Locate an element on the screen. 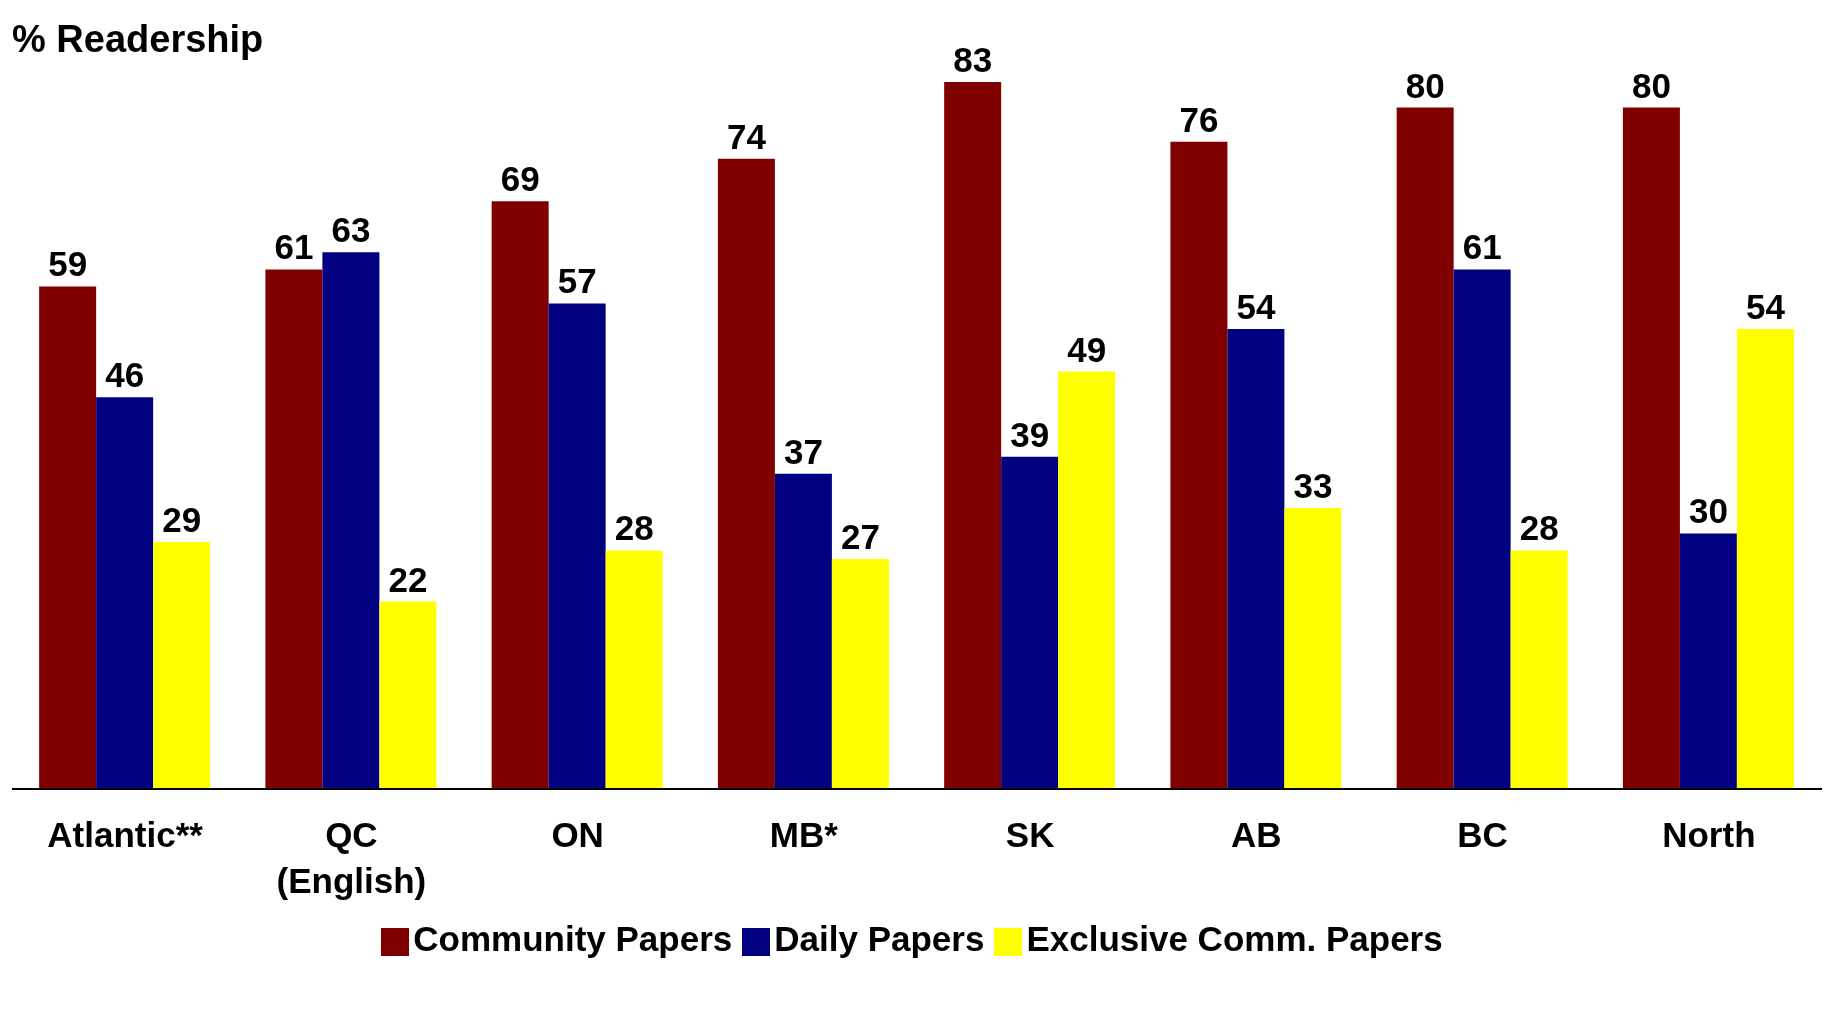  data-label: 63 is located at coordinates (351, 230).